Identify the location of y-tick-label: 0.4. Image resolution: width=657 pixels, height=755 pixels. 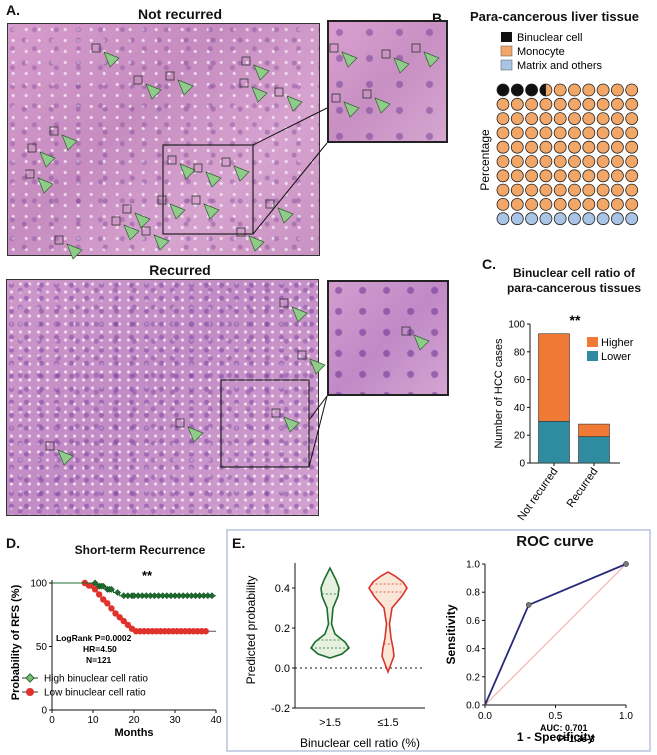
(473, 649).